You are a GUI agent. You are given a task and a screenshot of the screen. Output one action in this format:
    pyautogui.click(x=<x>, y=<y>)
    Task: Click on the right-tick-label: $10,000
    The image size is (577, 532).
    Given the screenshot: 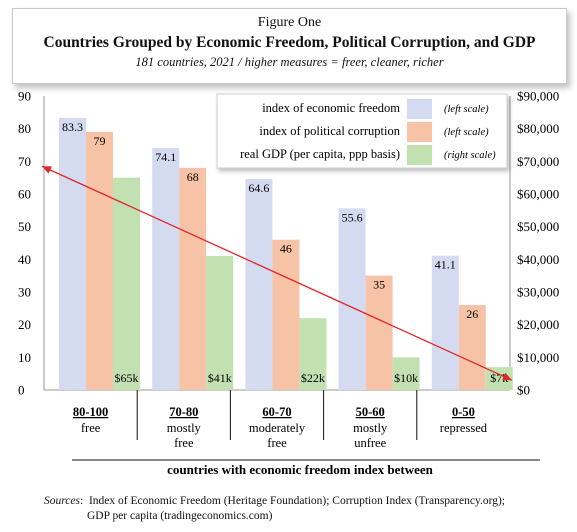 What is the action you would take?
    pyautogui.click(x=538, y=357)
    